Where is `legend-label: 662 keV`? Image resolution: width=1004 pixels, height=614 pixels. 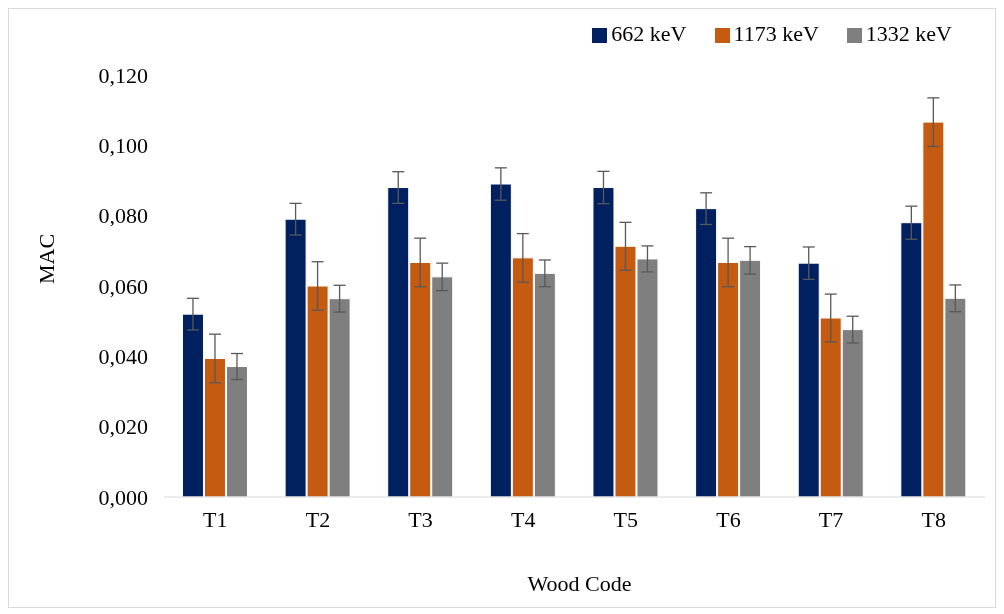
legend-label: 662 keV is located at coordinates (649, 33).